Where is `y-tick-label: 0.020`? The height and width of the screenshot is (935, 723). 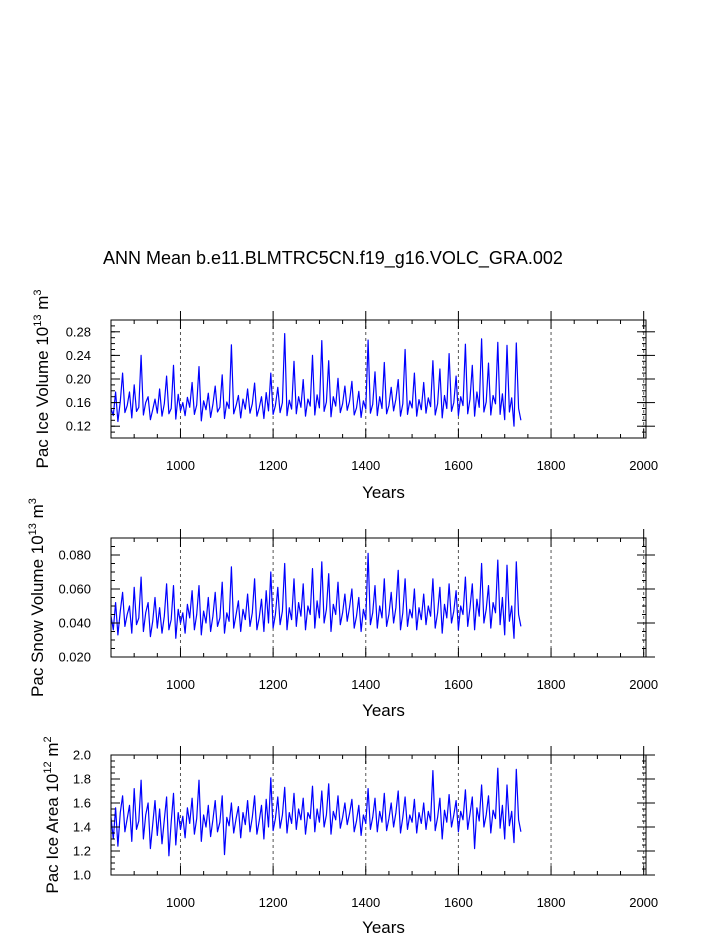 y-tick-label: 0.020 is located at coordinates (74, 657).